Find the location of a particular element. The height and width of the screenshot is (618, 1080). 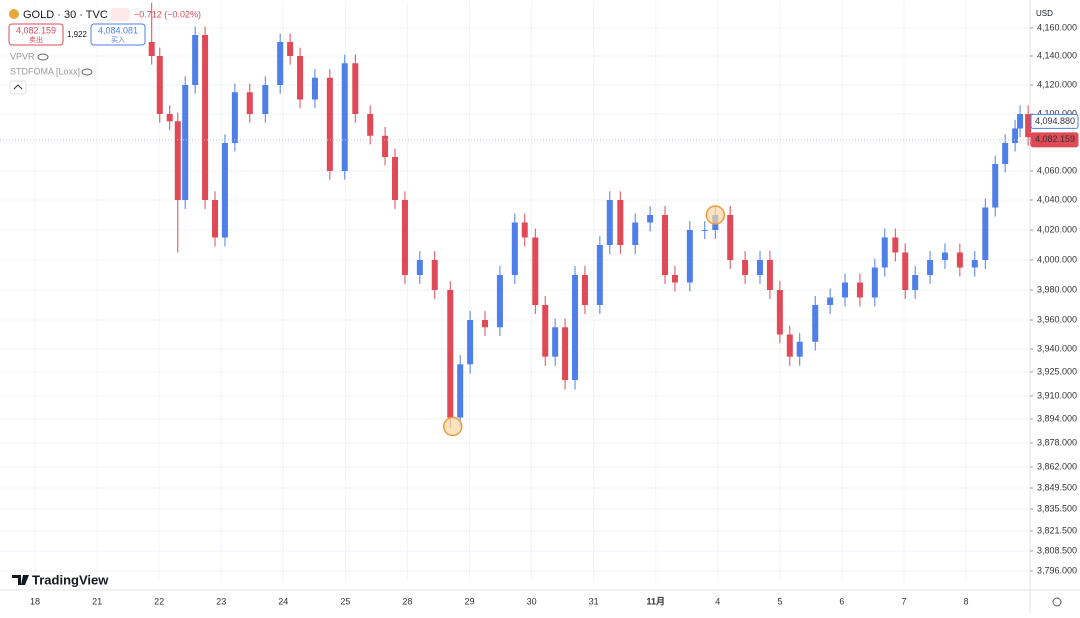

x-tick-label: 30 is located at coordinates (532, 601).